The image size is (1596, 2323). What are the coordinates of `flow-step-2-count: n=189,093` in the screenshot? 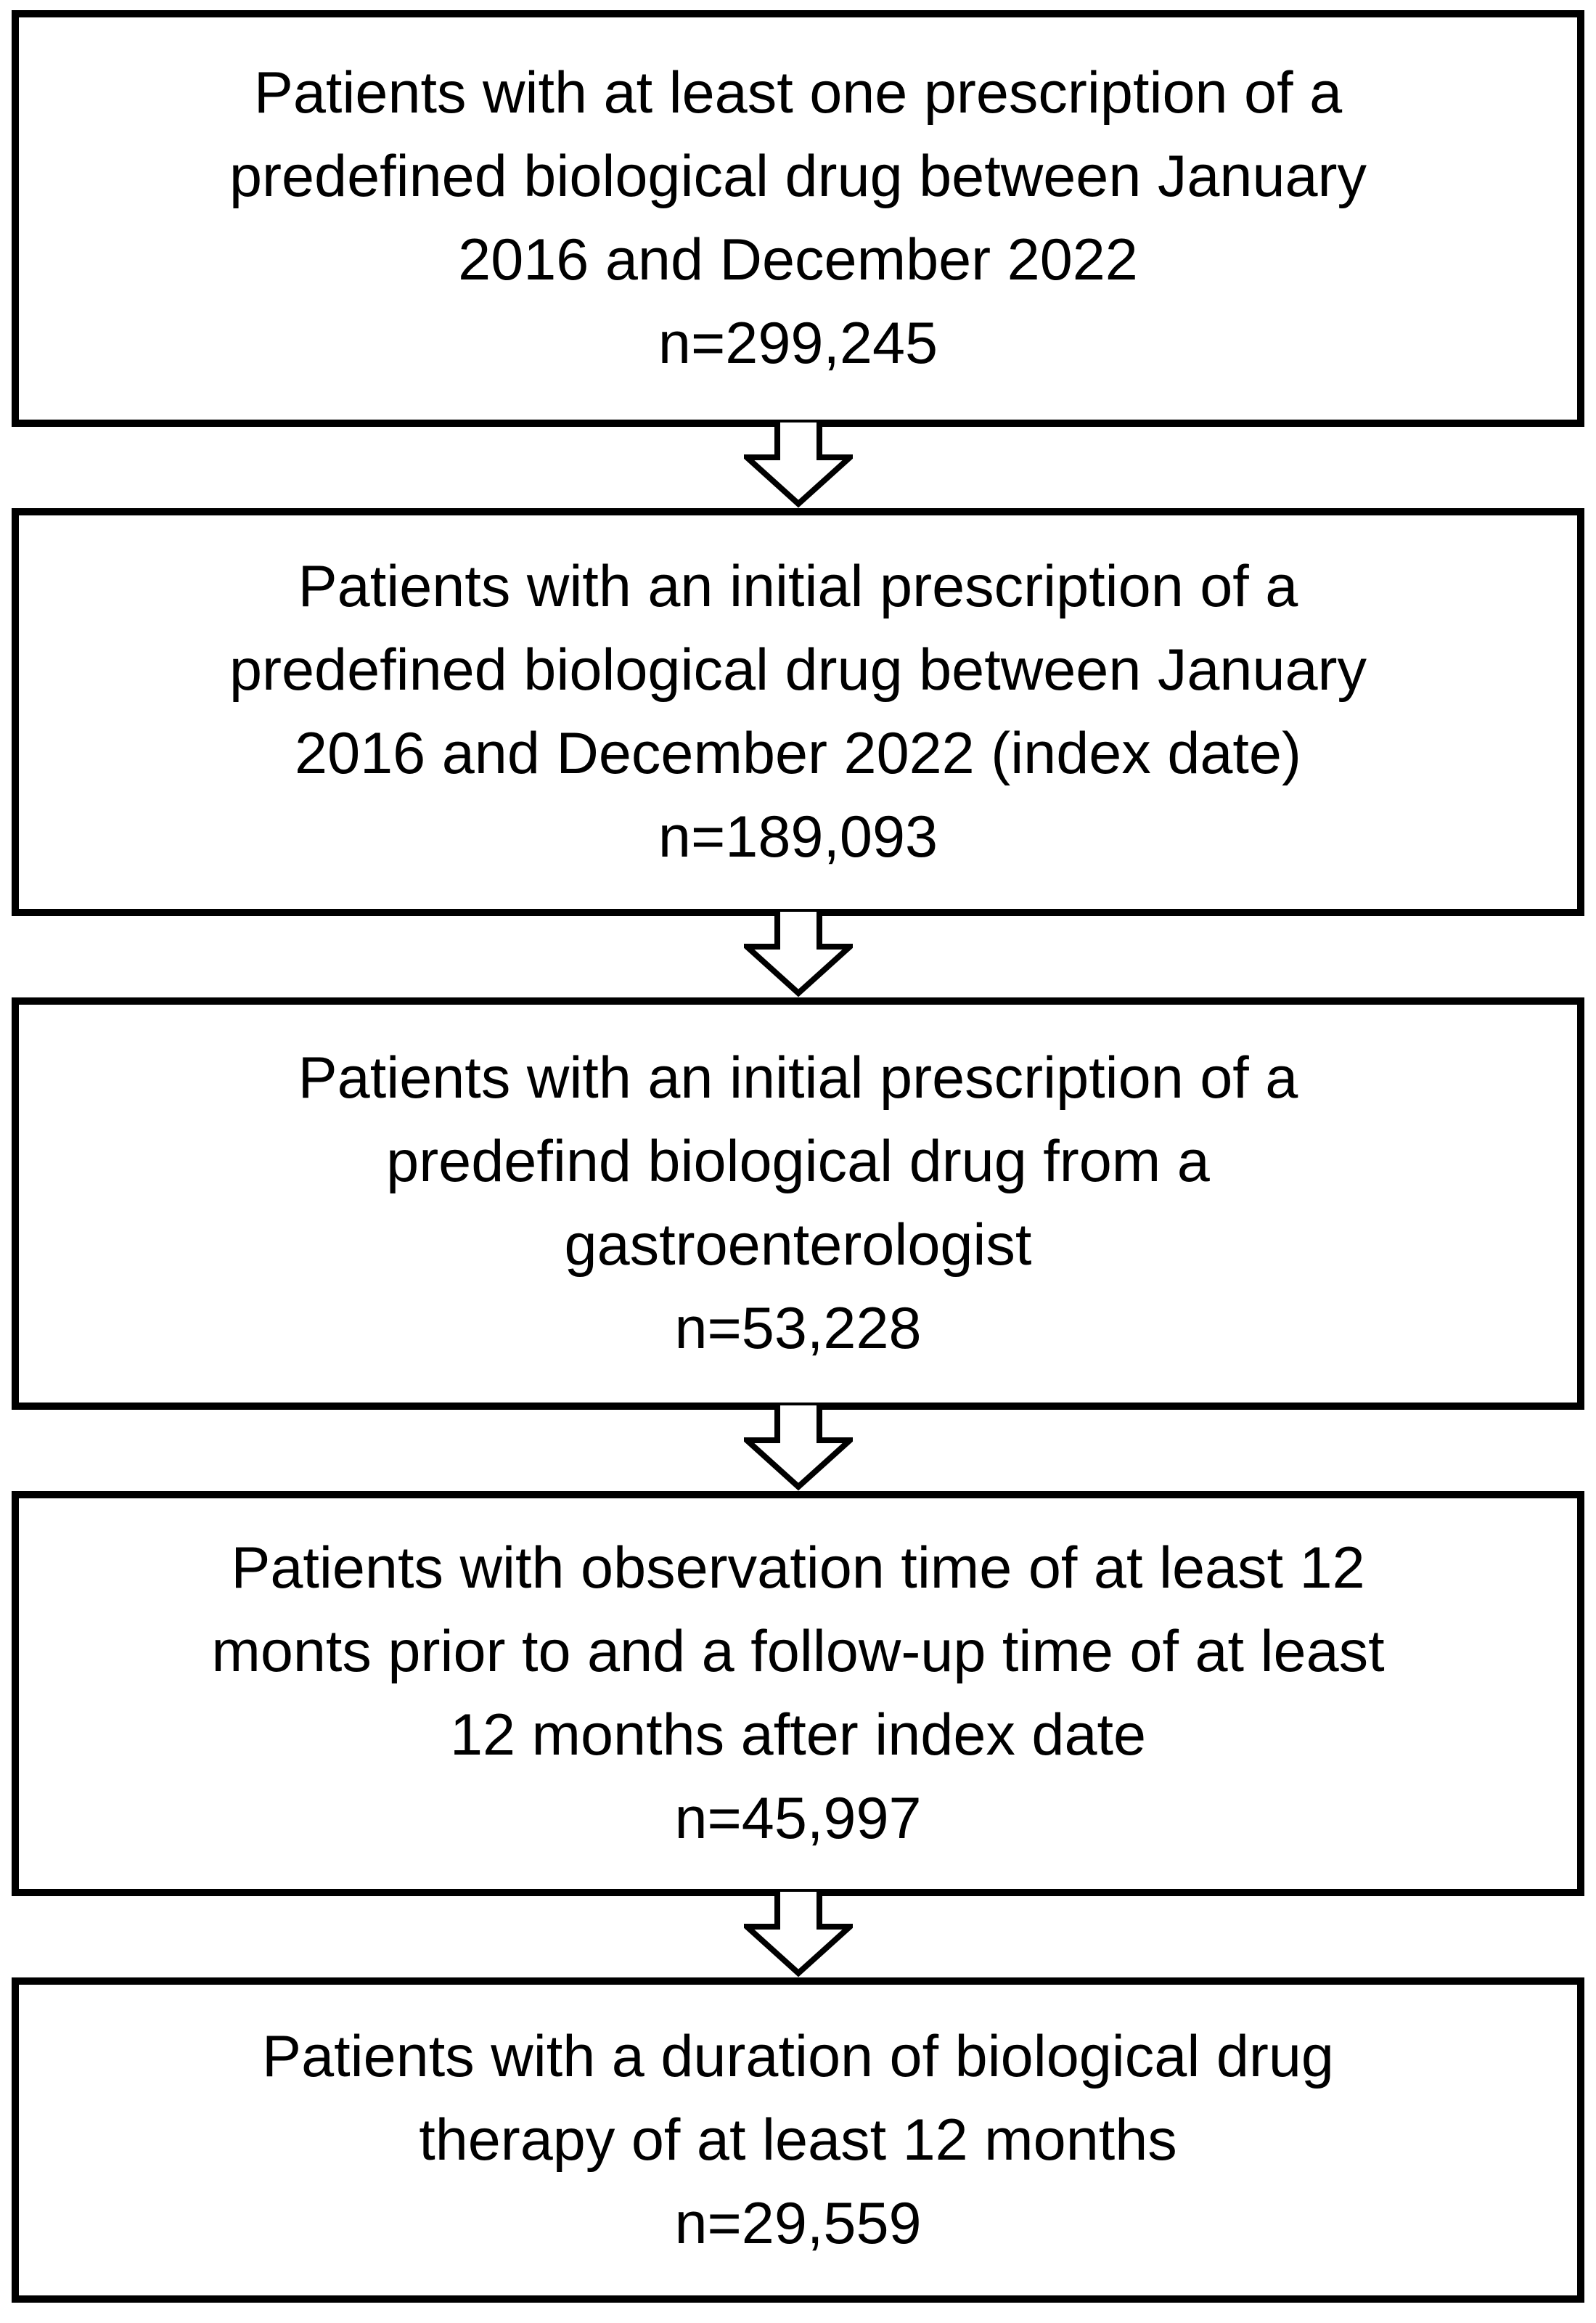 It's located at (798, 837).